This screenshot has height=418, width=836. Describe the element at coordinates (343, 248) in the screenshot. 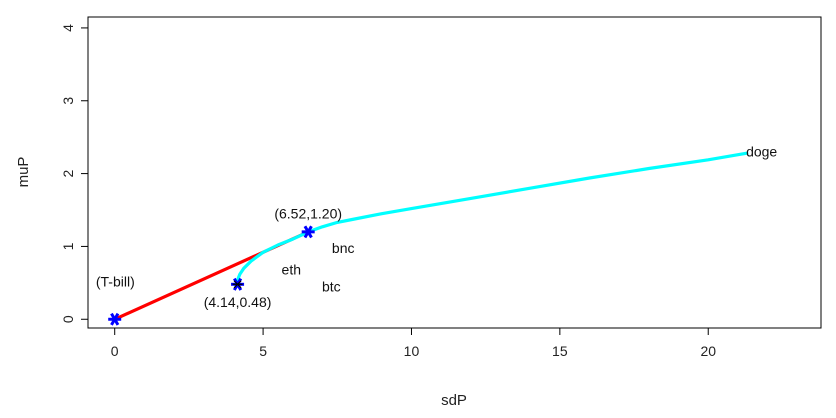

I see `point-label: bnc` at that location.